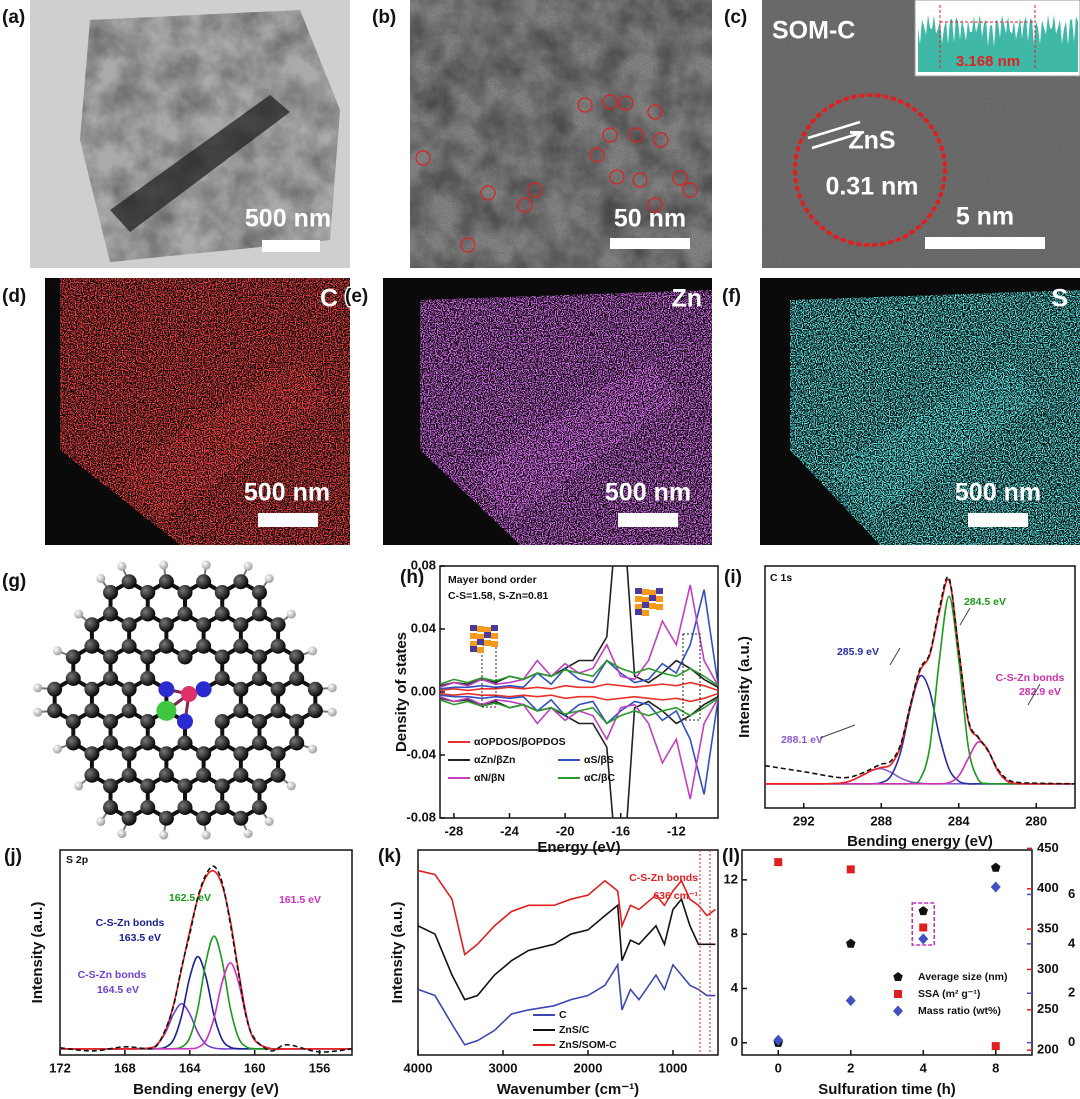 Image resolution: width=1080 pixels, height=1099 pixels. What do you see at coordinates (588, 1067) in the screenshot?
I see `x-tick-label: 2000` at bounding box center [588, 1067].